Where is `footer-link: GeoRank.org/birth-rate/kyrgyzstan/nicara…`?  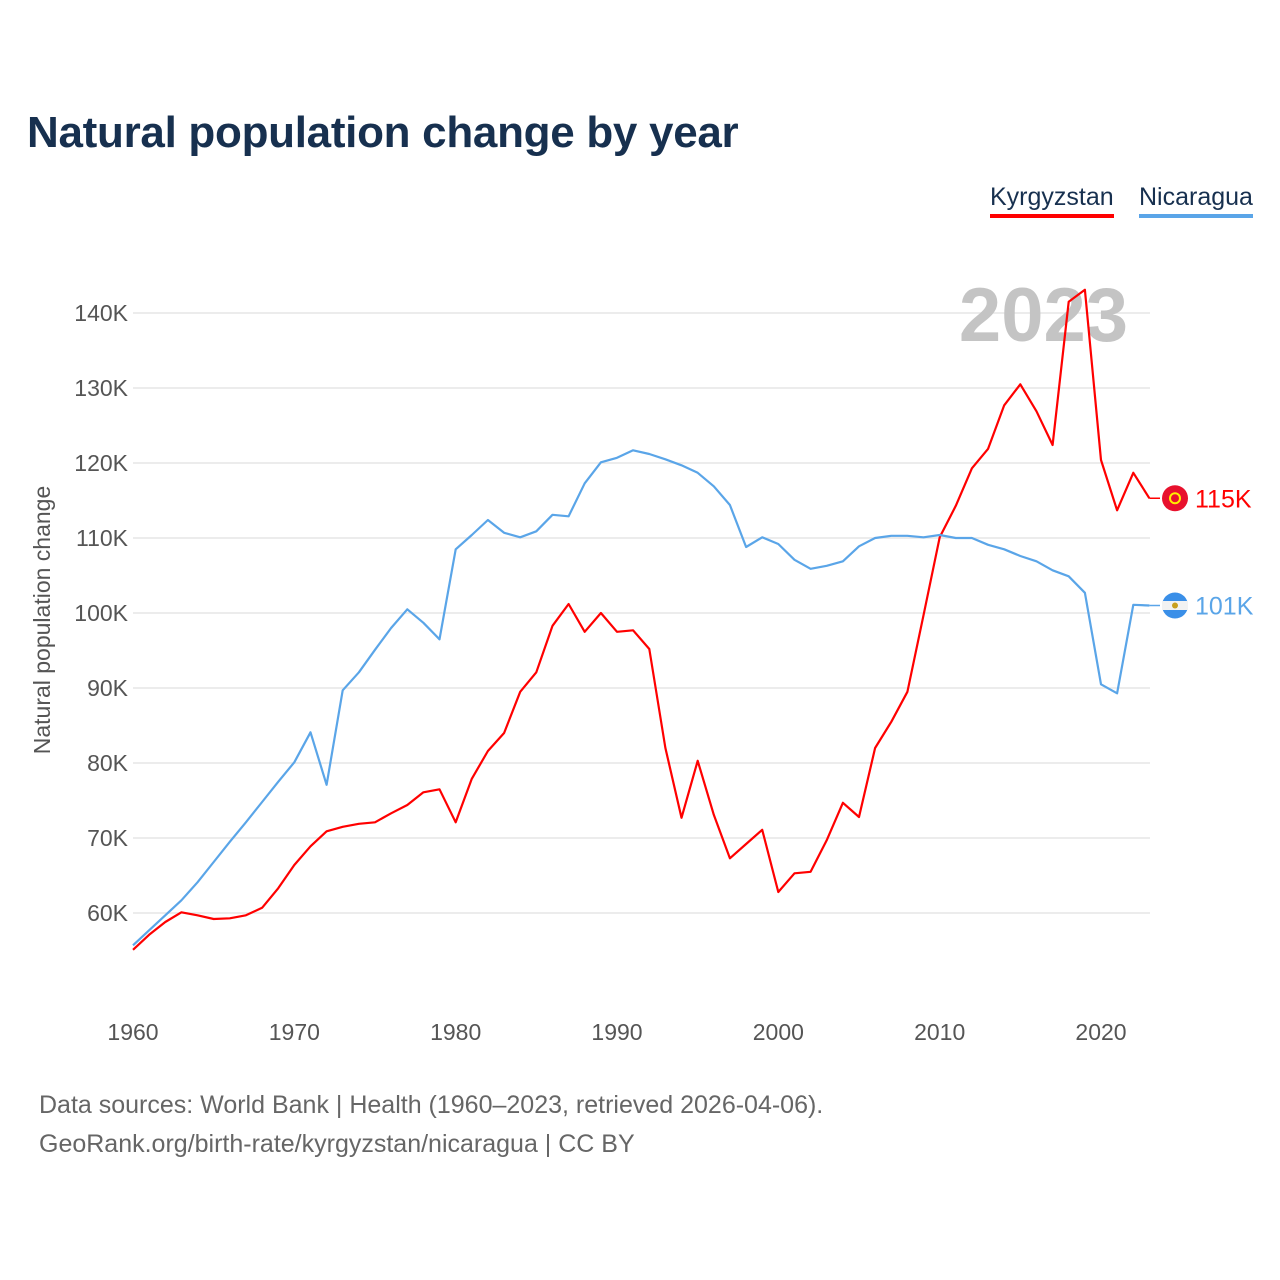
footer-link: GeoRank.org/birth-rate/kyrgyzstan/nicara… is located at coordinates (337, 1144).